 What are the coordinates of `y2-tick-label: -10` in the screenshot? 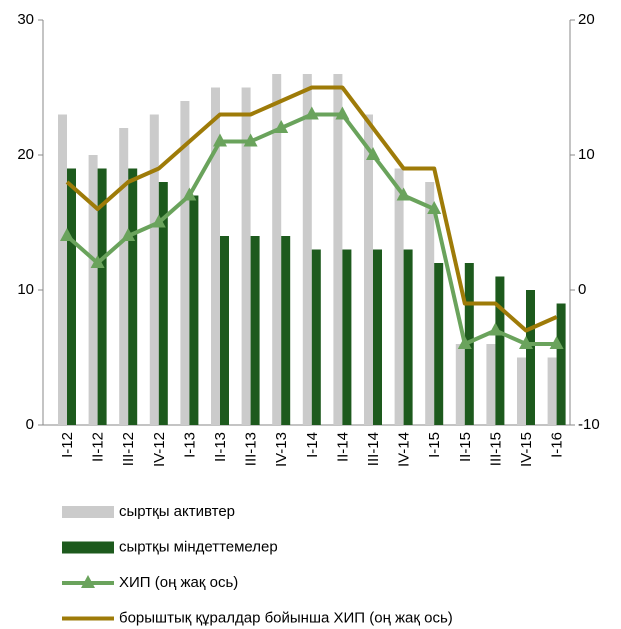 It's located at (589, 424).